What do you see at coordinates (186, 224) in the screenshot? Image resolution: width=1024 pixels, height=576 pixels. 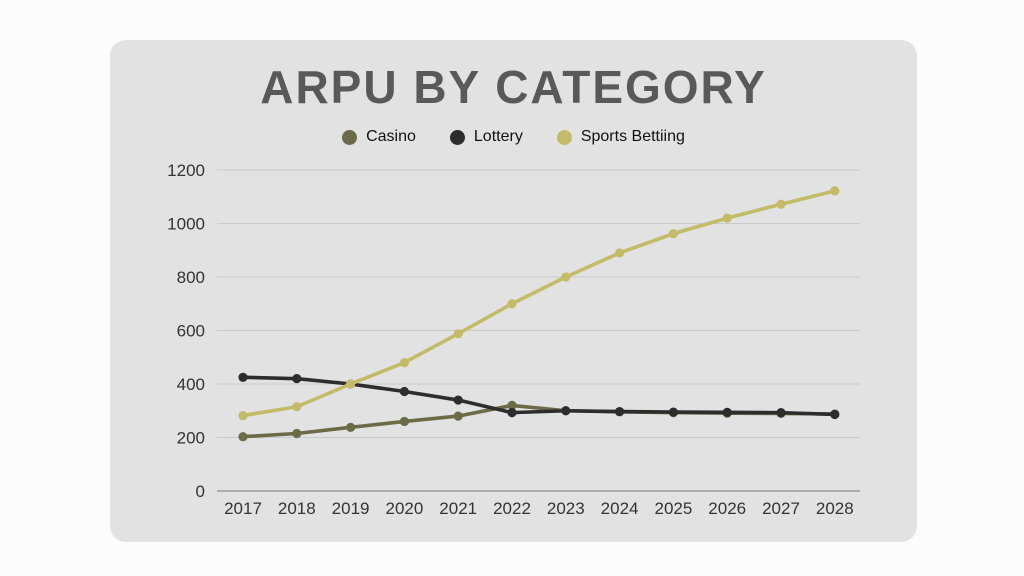 I see `y-axis-tick-label: 1000` at bounding box center [186, 224].